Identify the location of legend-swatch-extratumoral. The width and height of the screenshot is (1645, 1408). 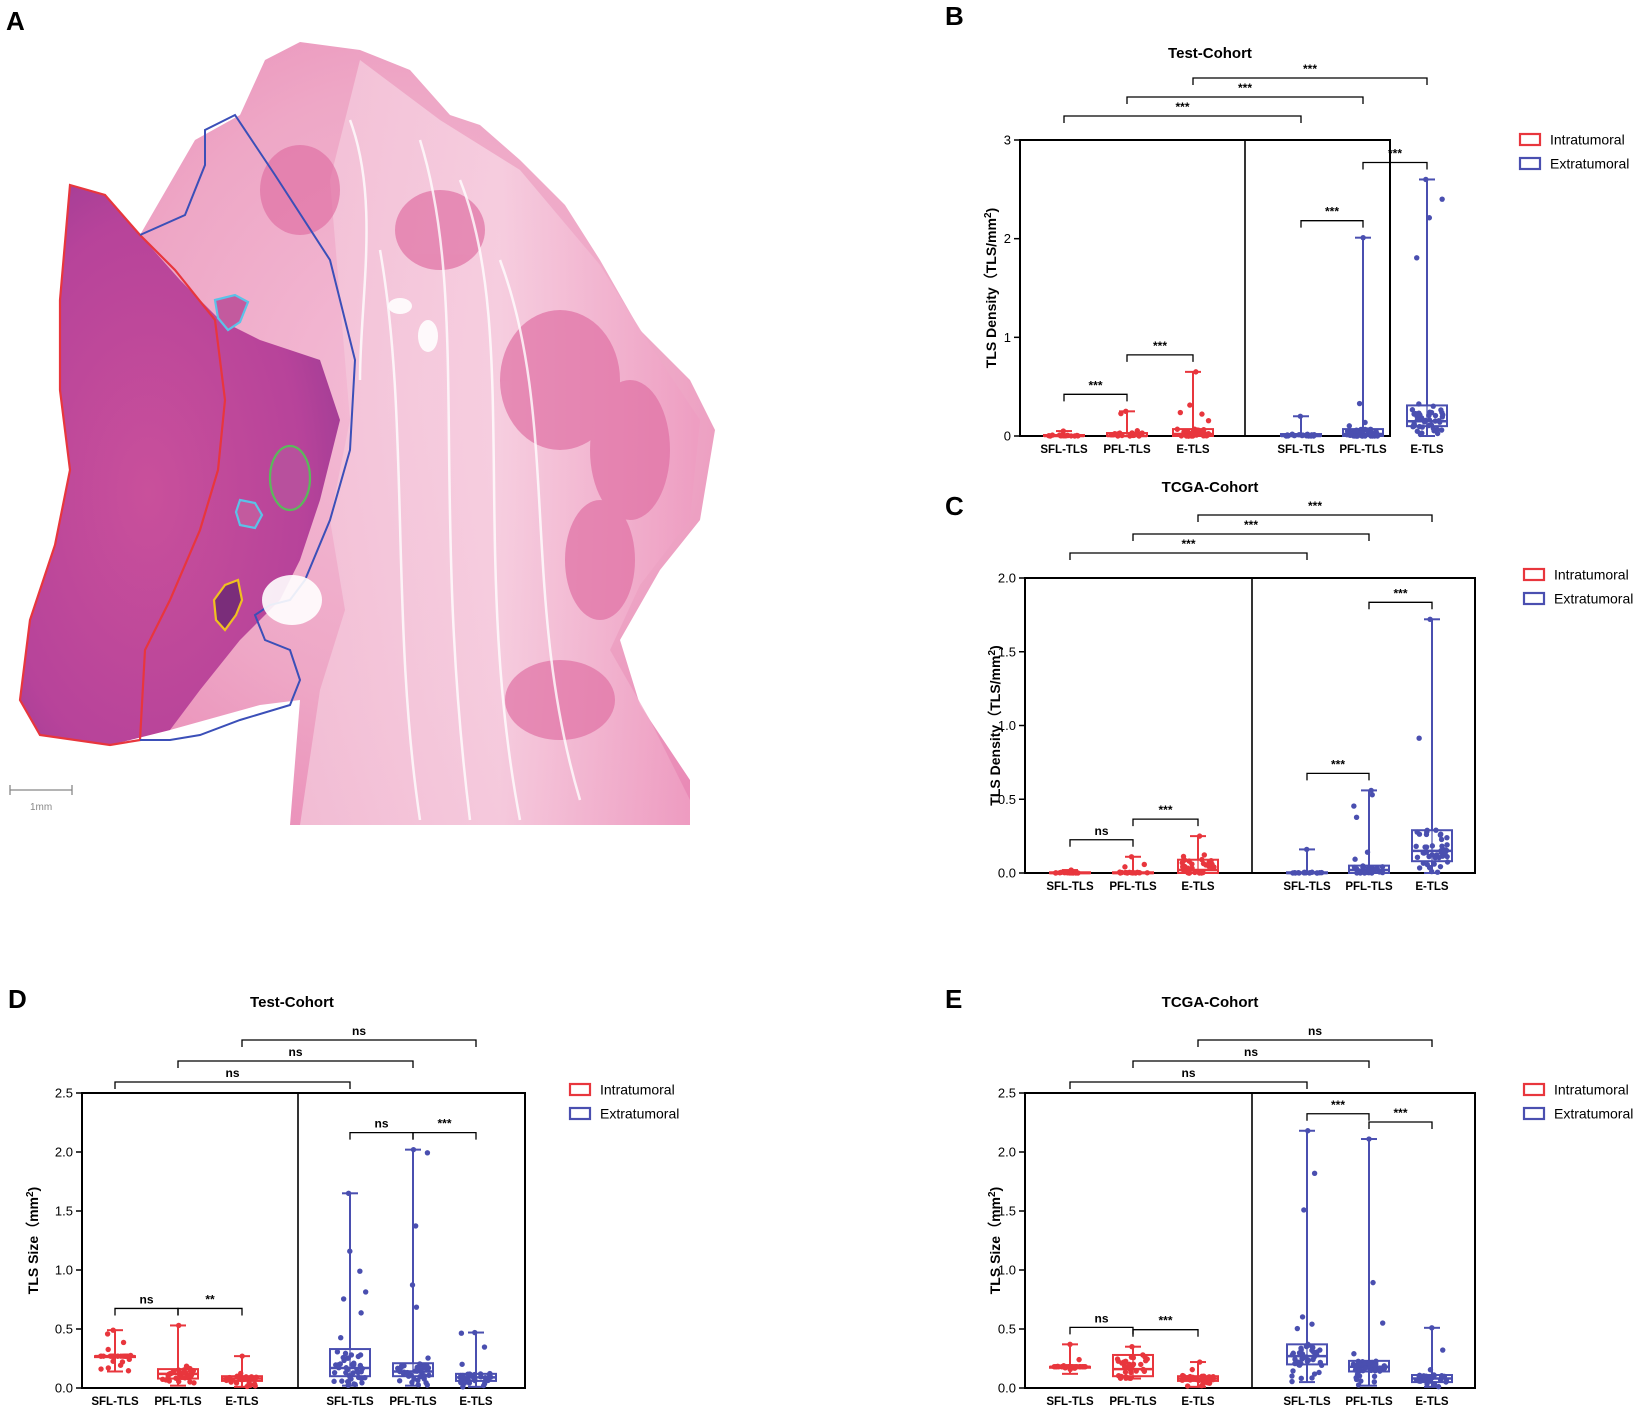
(1530, 163).